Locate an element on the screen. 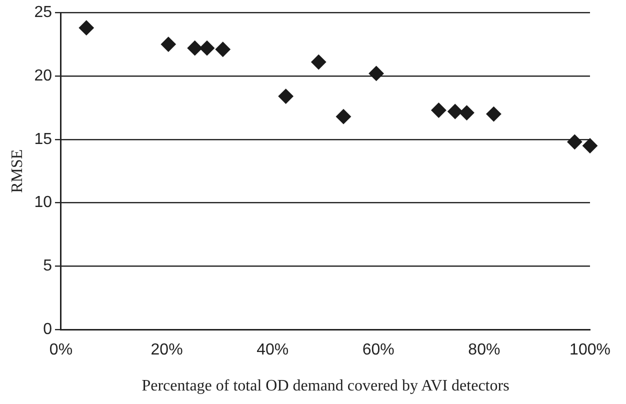  y-tick-label: 20 is located at coordinates (43, 75).